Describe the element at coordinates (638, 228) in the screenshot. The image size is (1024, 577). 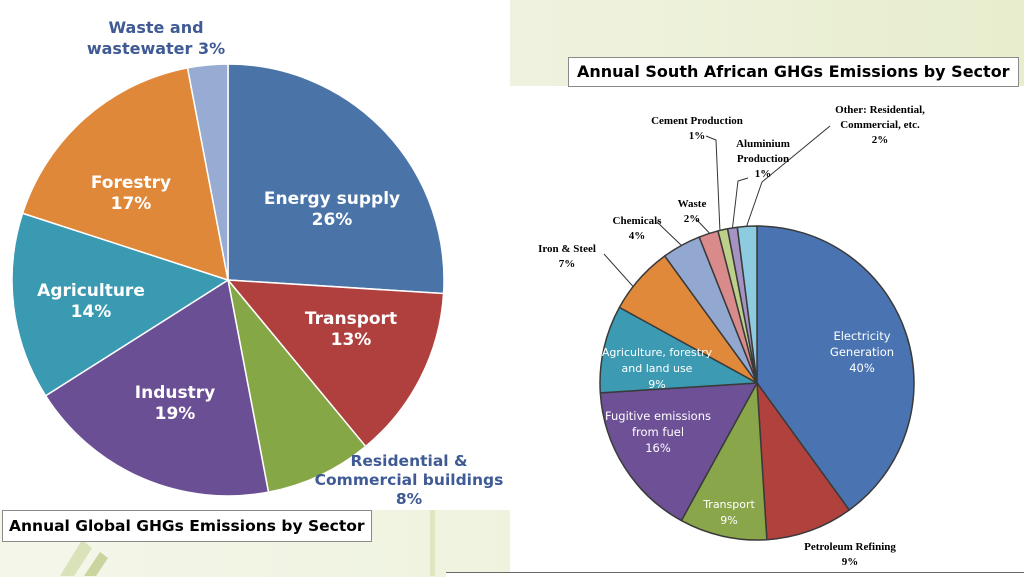
I see `label-chemicals: Chemicals 4%` at that location.